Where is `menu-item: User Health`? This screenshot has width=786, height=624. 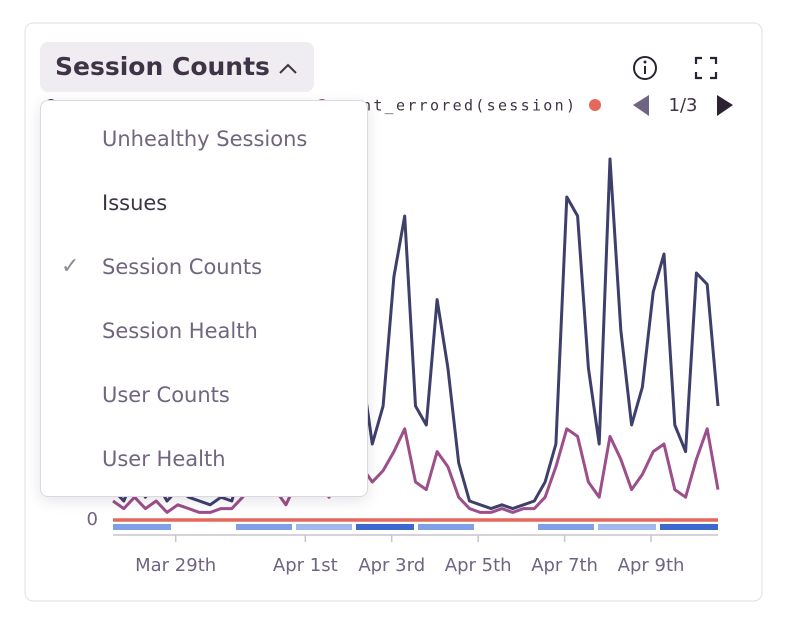
menu-item: User Health is located at coordinates (164, 459).